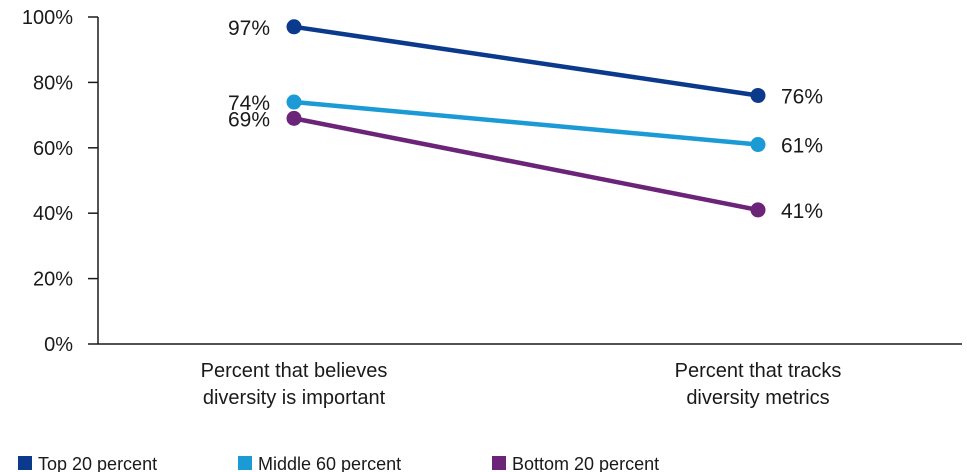  Describe the element at coordinates (585, 463) in the screenshot. I see `legend-label: Bottom 20 percent` at that location.